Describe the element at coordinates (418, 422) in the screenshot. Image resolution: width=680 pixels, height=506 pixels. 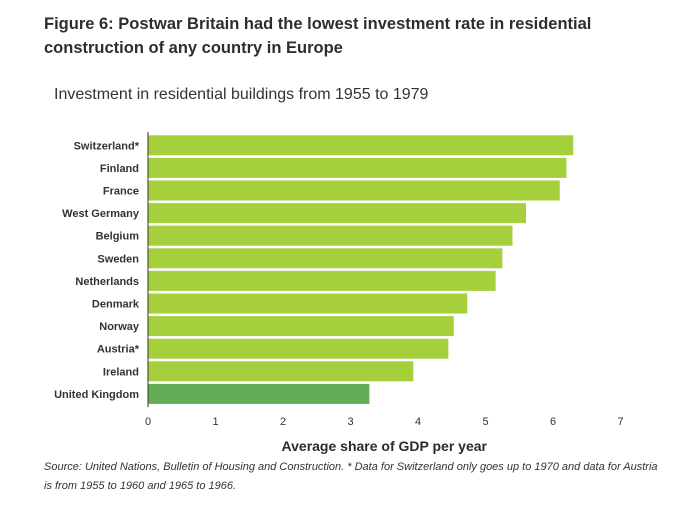
I see `x-tick-label-4: 4` at that location.